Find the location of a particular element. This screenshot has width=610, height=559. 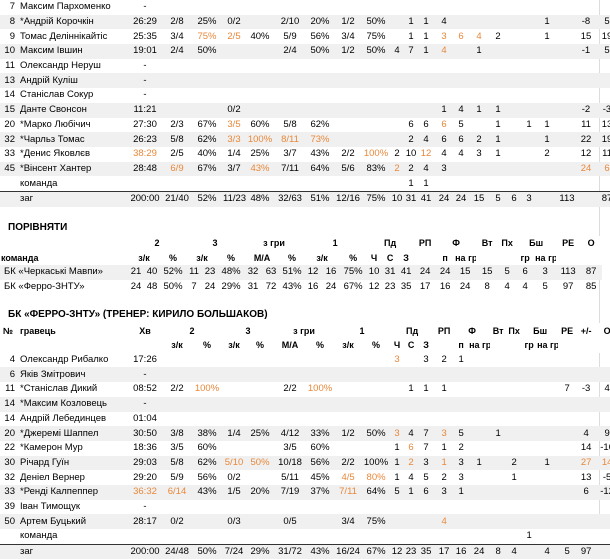

stat-cell: 18:36 is located at coordinates (145, 448).